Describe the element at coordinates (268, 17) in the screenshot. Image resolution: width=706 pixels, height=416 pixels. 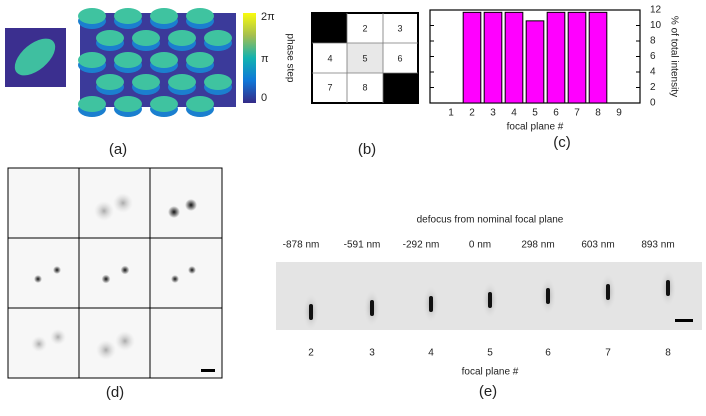
I see `colorbar-tick: 2π` at that location.